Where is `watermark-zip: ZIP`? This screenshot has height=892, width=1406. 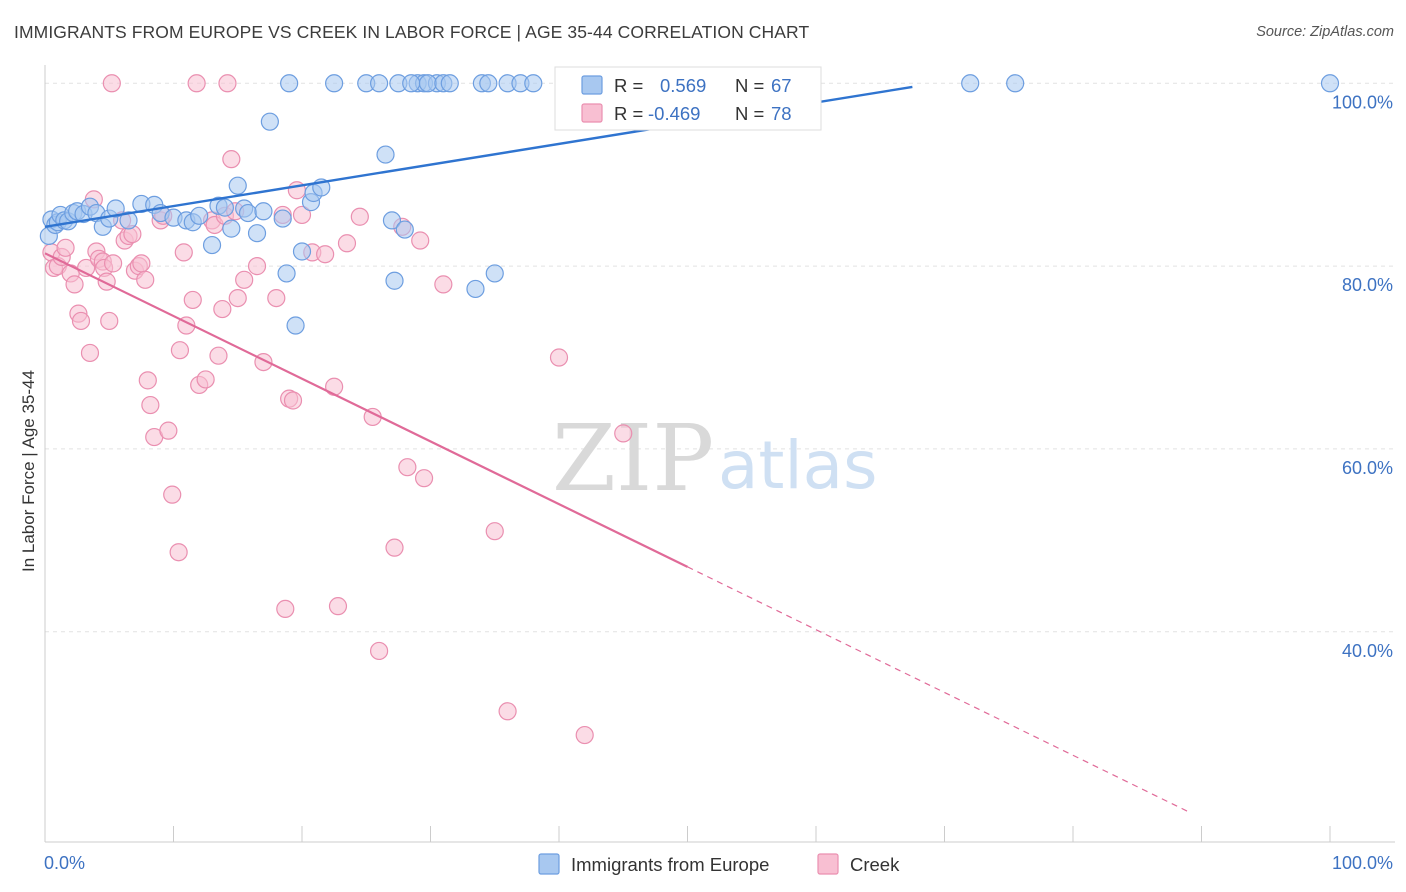 watermark-zip: ZIP is located at coordinates (633, 458).